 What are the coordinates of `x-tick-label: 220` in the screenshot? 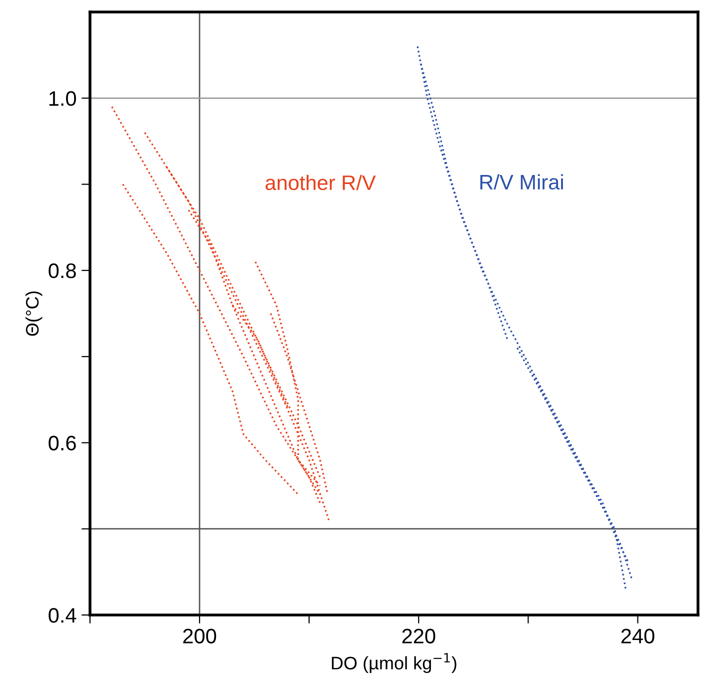 It's located at (419, 636).